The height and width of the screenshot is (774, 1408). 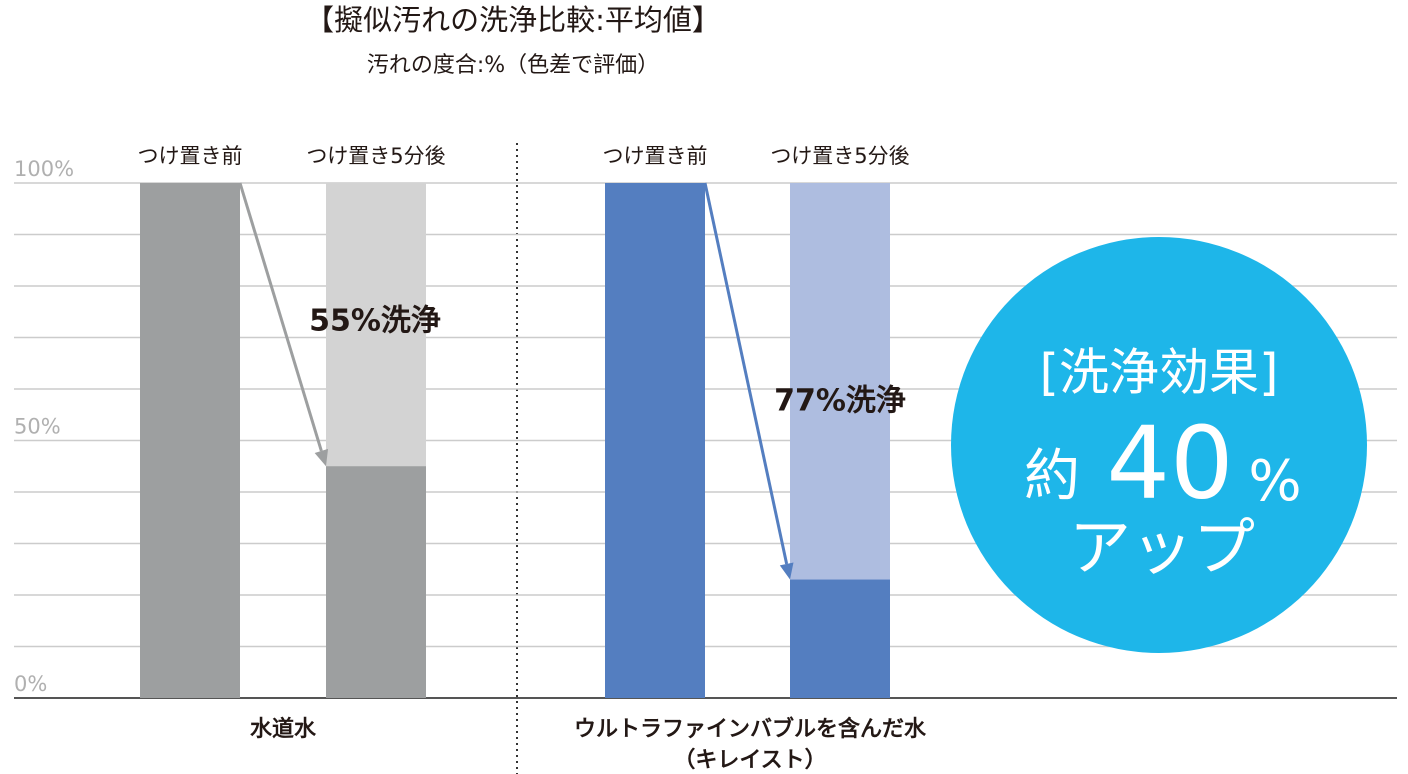 I want to click on badge-prefix: 約, so click(x=1052, y=476).